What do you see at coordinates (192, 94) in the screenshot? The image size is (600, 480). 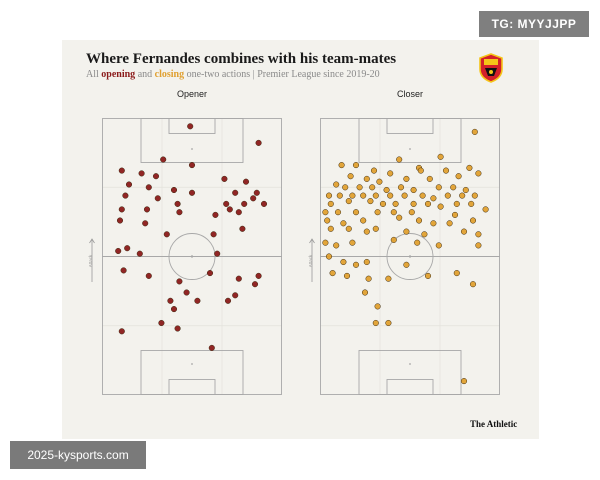 I see `panel-title-opener: Opener` at bounding box center [192, 94].